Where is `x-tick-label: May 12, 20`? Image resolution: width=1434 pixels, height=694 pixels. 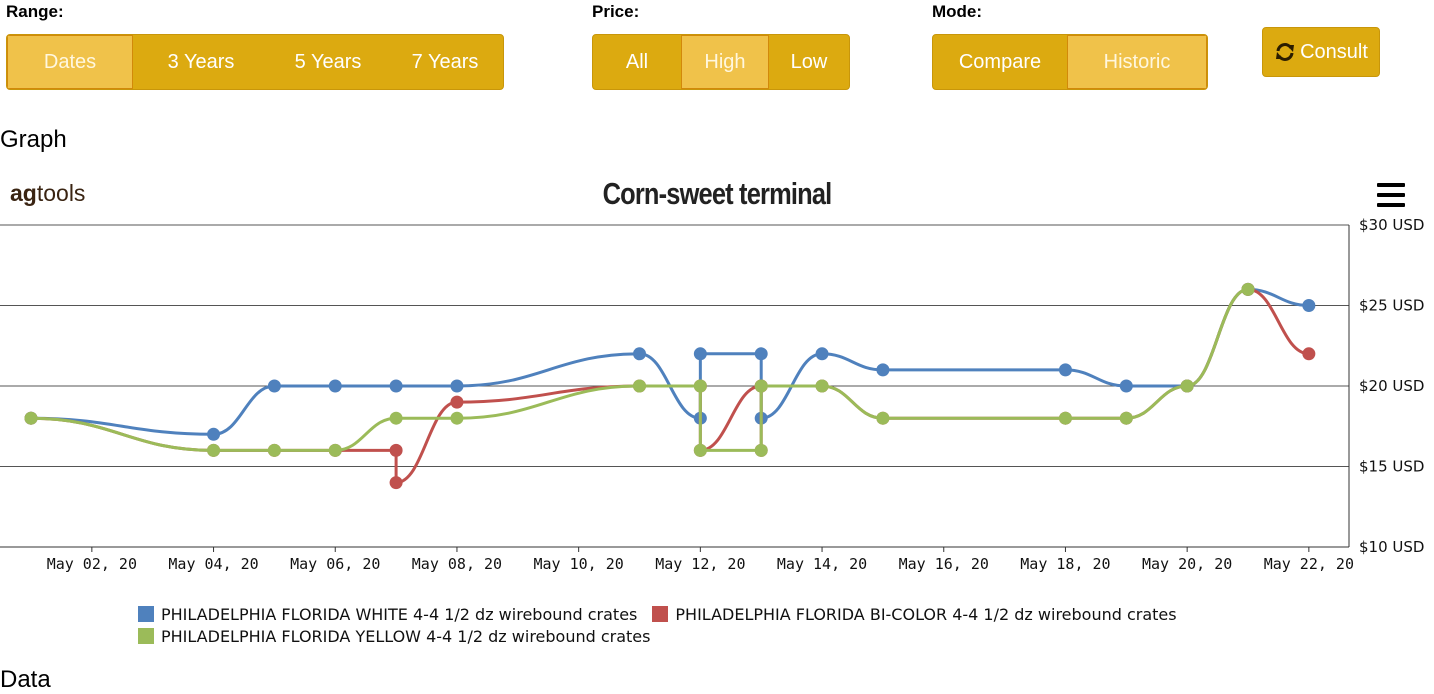 x-tick-label: May 12, 20 is located at coordinates (700, 564).